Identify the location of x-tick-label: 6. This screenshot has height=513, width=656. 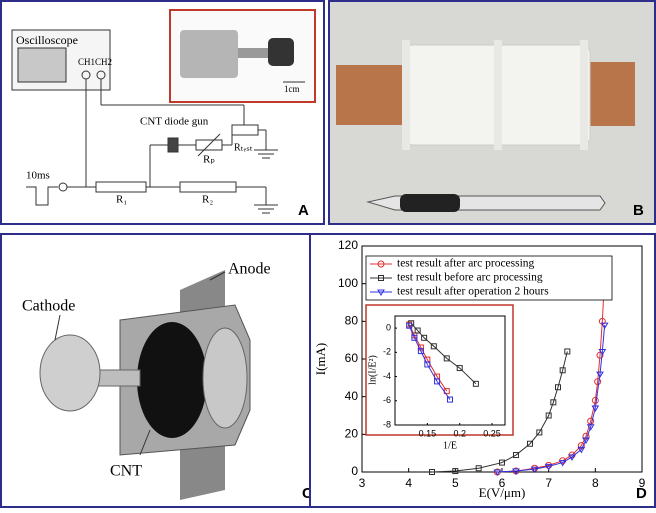
(502, 483).